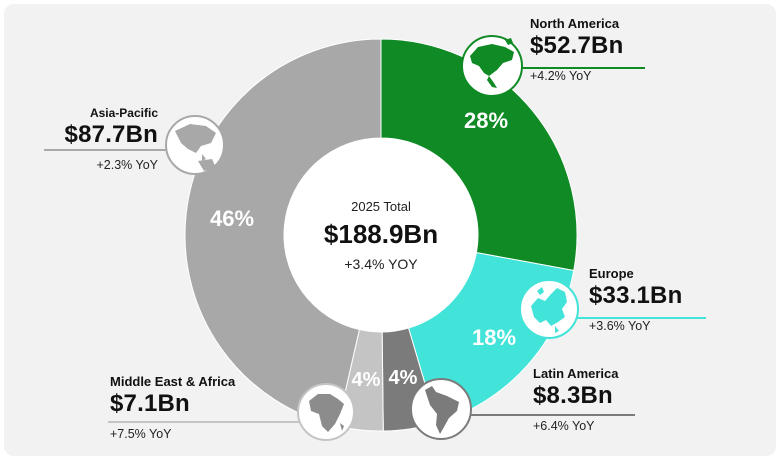 The height and width of the screenshot is (460, 782). I want to click on center-total-value: $188.9Bn, so click(381, 234).